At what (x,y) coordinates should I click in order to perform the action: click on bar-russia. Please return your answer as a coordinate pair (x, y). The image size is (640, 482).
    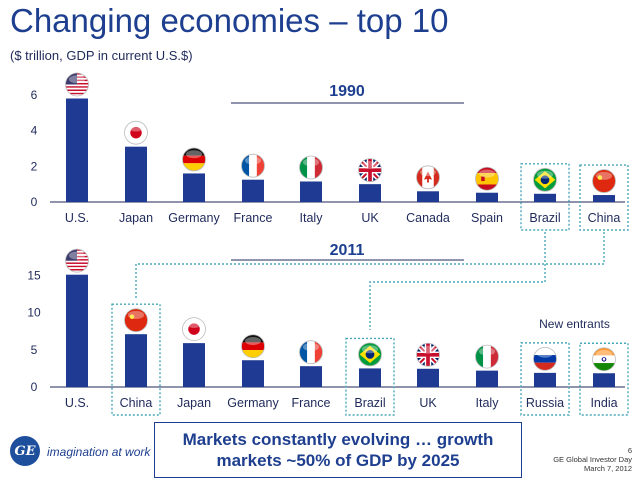
    Looking at the image, I should click on (545, 379).